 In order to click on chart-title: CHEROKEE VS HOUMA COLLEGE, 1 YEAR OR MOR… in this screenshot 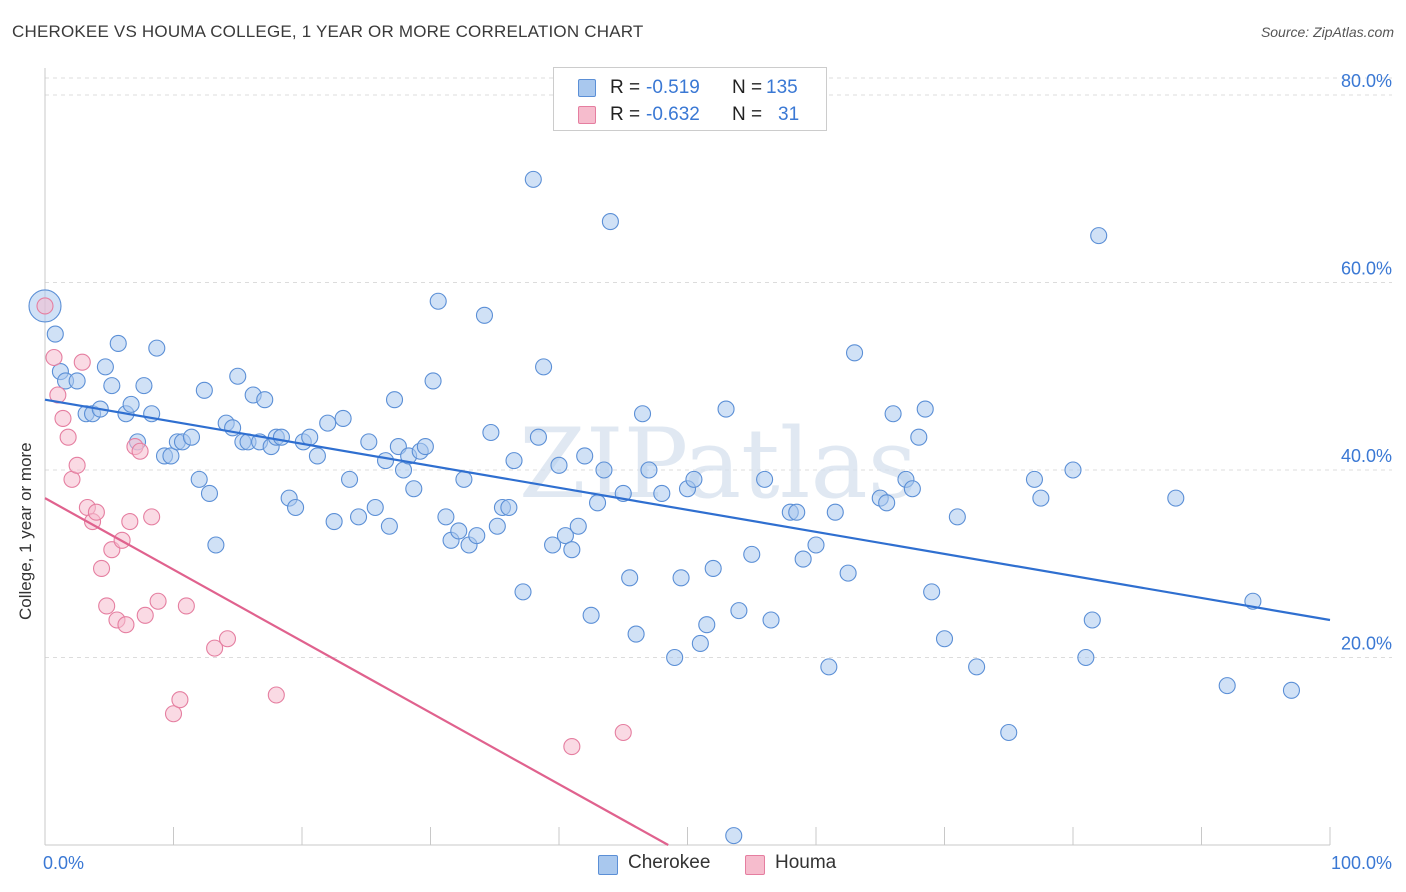, I will do `click(328, 31)`.